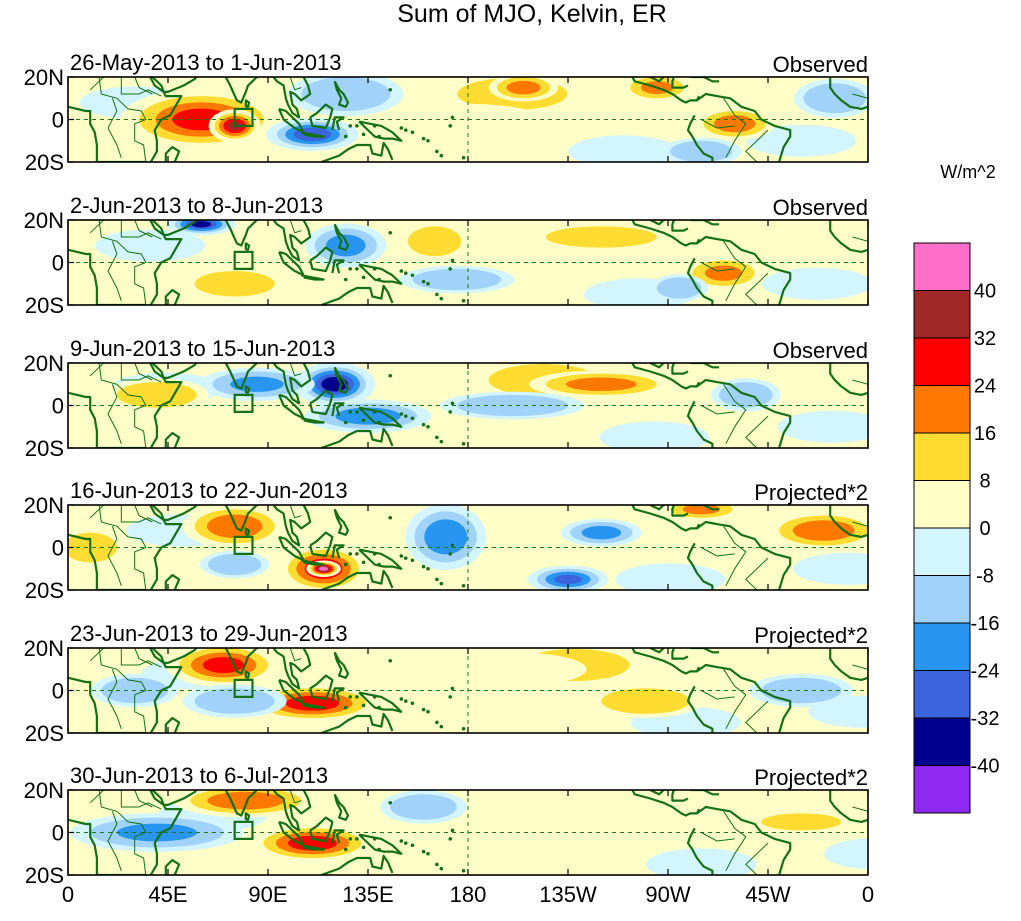 This screenshot has height=921, width=1021. What do you see at coordinates (667, 894) in the screenshot?
I see `lon-tick-label: 90W` at bounding box center [667, 894].